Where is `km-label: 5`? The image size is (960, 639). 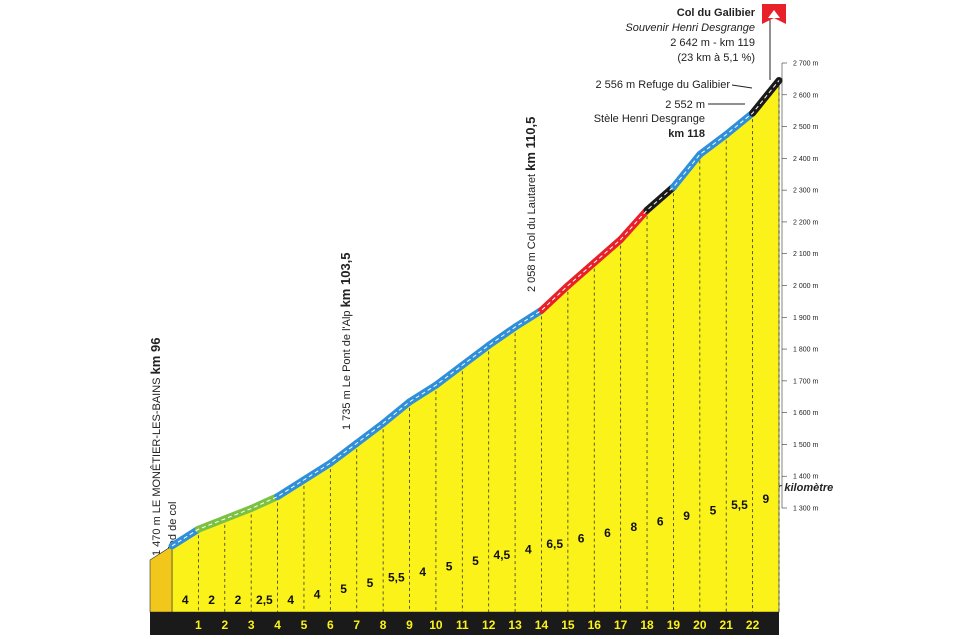
km-label: 5 is located at coordinates (304, 625).